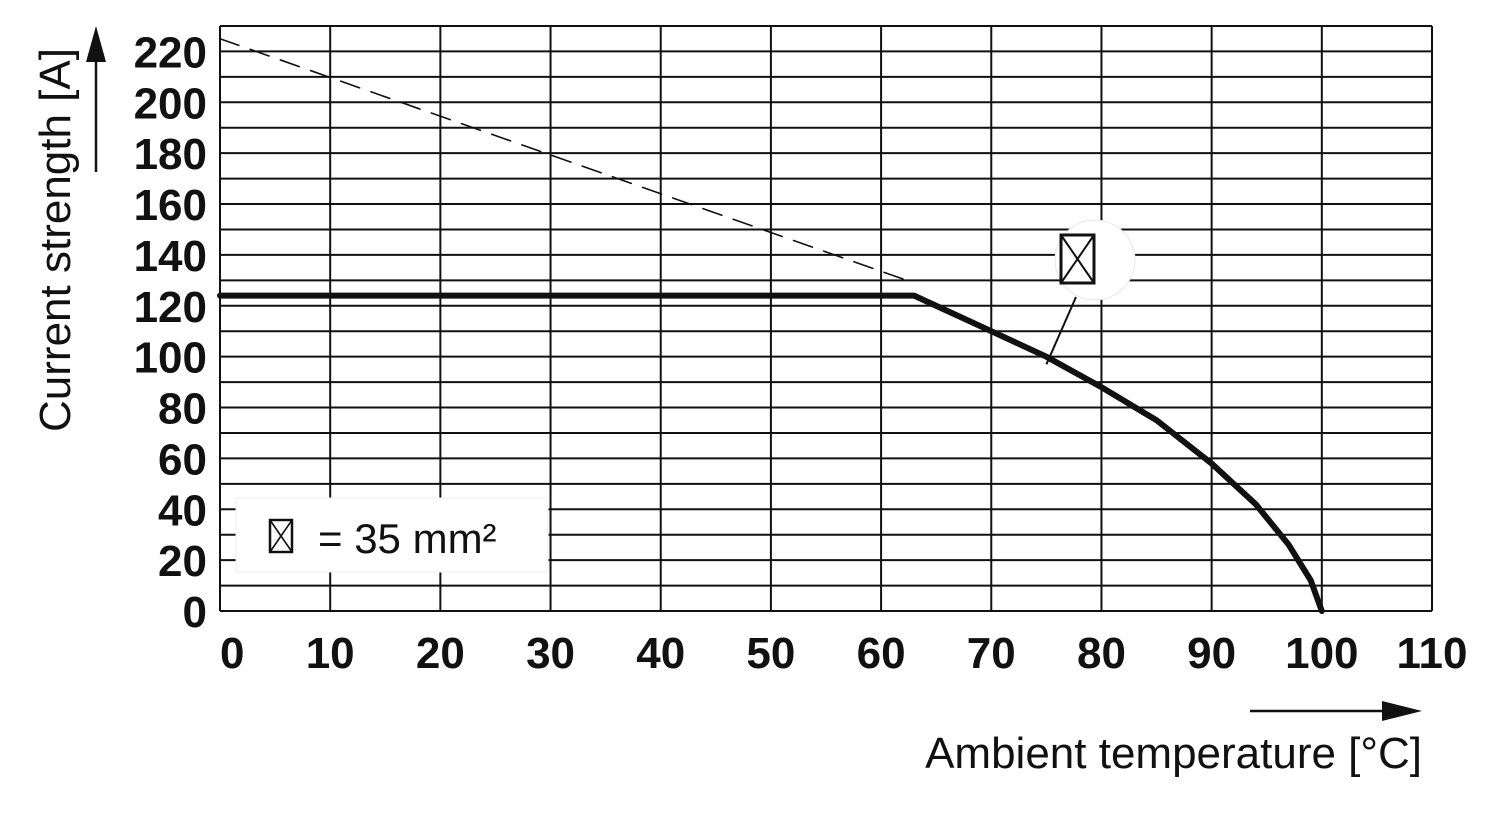 The width and height of the screenshot is (1500, 820). I want to click on legend-label: = 35 mm², so click(407, 538).